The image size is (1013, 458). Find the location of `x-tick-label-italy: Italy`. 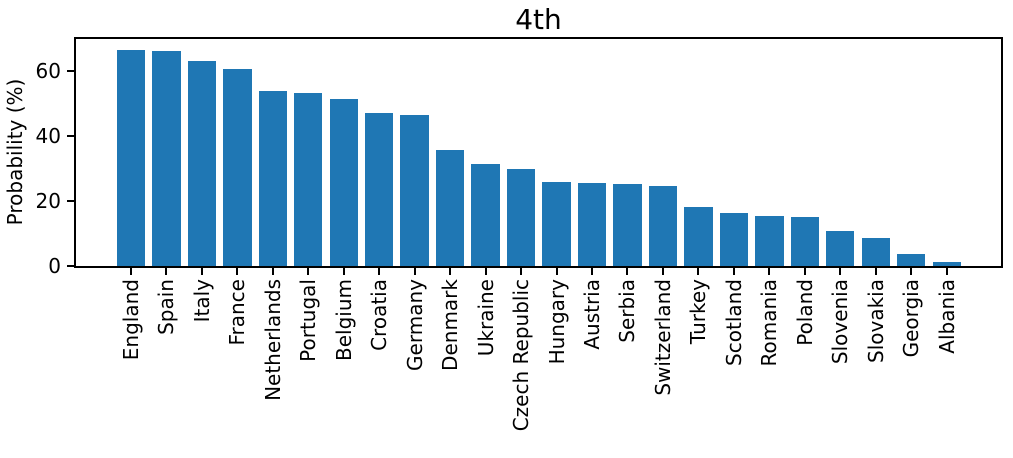

x-tick-label-italy: Italy is located at coordinates (201, 301).